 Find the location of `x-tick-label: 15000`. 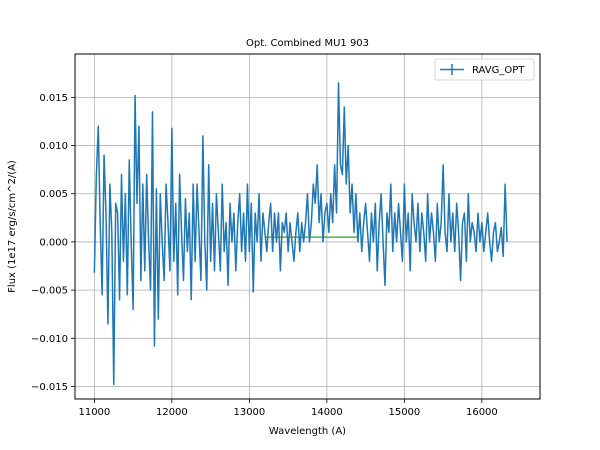

x-tick-label: 15000 is located at coordinates (404, 412).